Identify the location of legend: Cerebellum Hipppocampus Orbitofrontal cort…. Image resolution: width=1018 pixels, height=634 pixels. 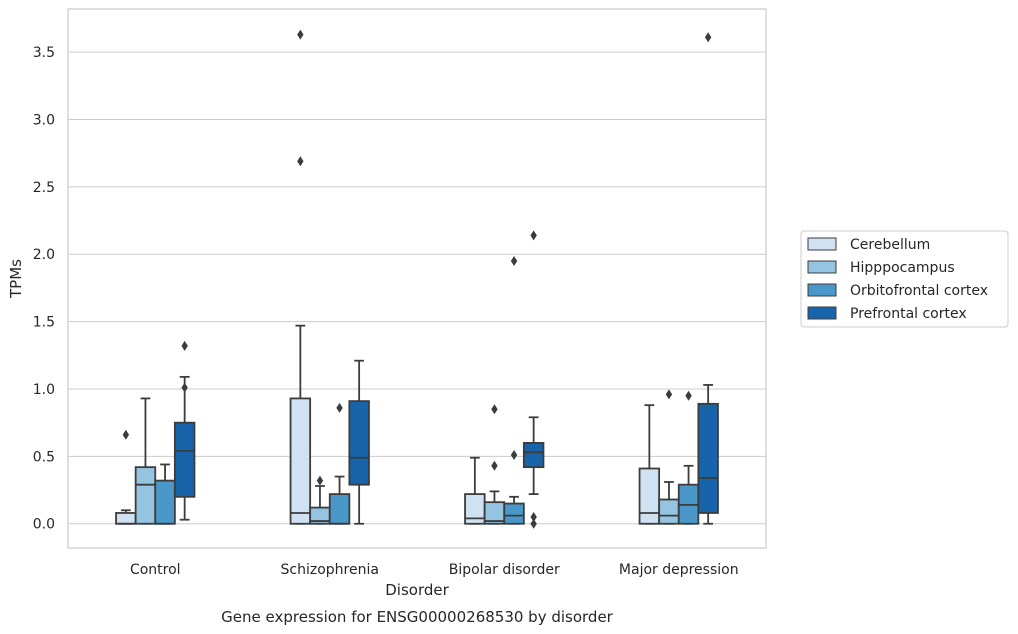
(904, 279).